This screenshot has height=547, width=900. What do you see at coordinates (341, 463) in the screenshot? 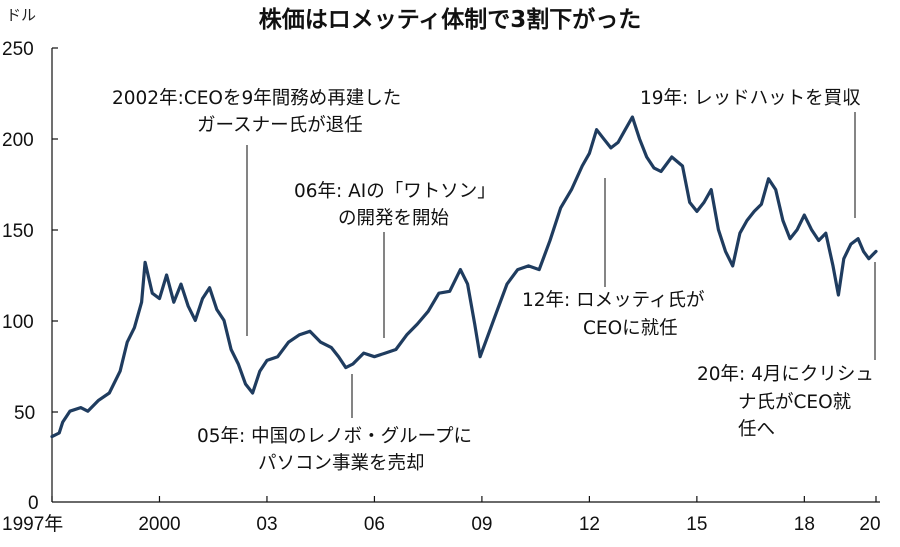
I see `annotation-2005-line2: パソコン事業を売却` at bounding box center [341, 463].